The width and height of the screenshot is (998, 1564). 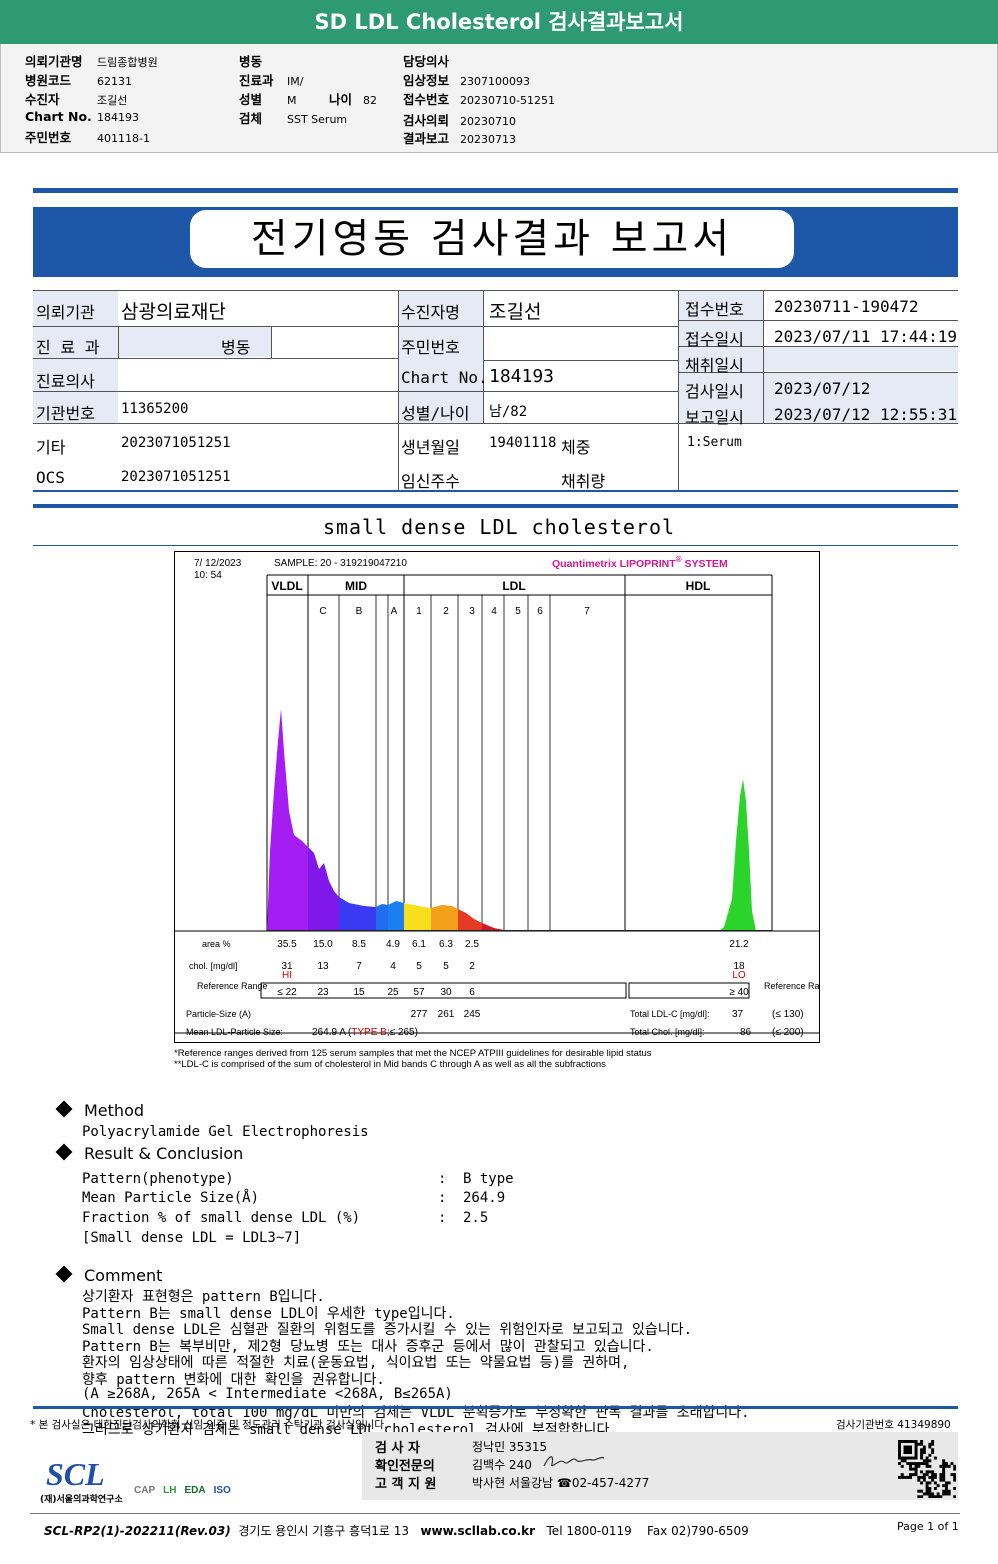 What do you see at coordinates (739, 944) in the screenshot?
I see `area-value: 21.2` at bounding box center [739, 944].